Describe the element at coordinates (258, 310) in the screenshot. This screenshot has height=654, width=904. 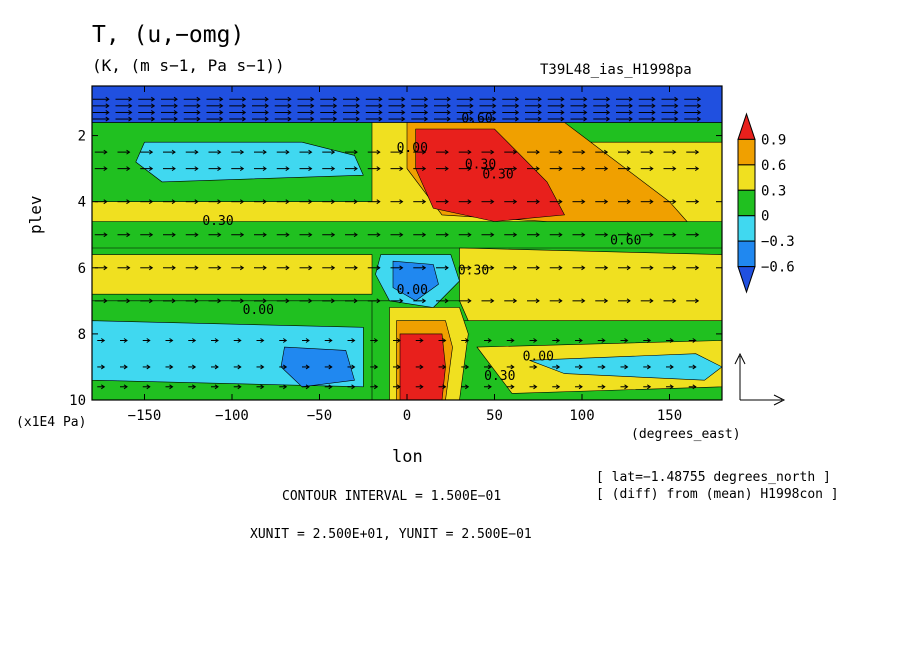
I see `contour-label: 0.00` at that location.